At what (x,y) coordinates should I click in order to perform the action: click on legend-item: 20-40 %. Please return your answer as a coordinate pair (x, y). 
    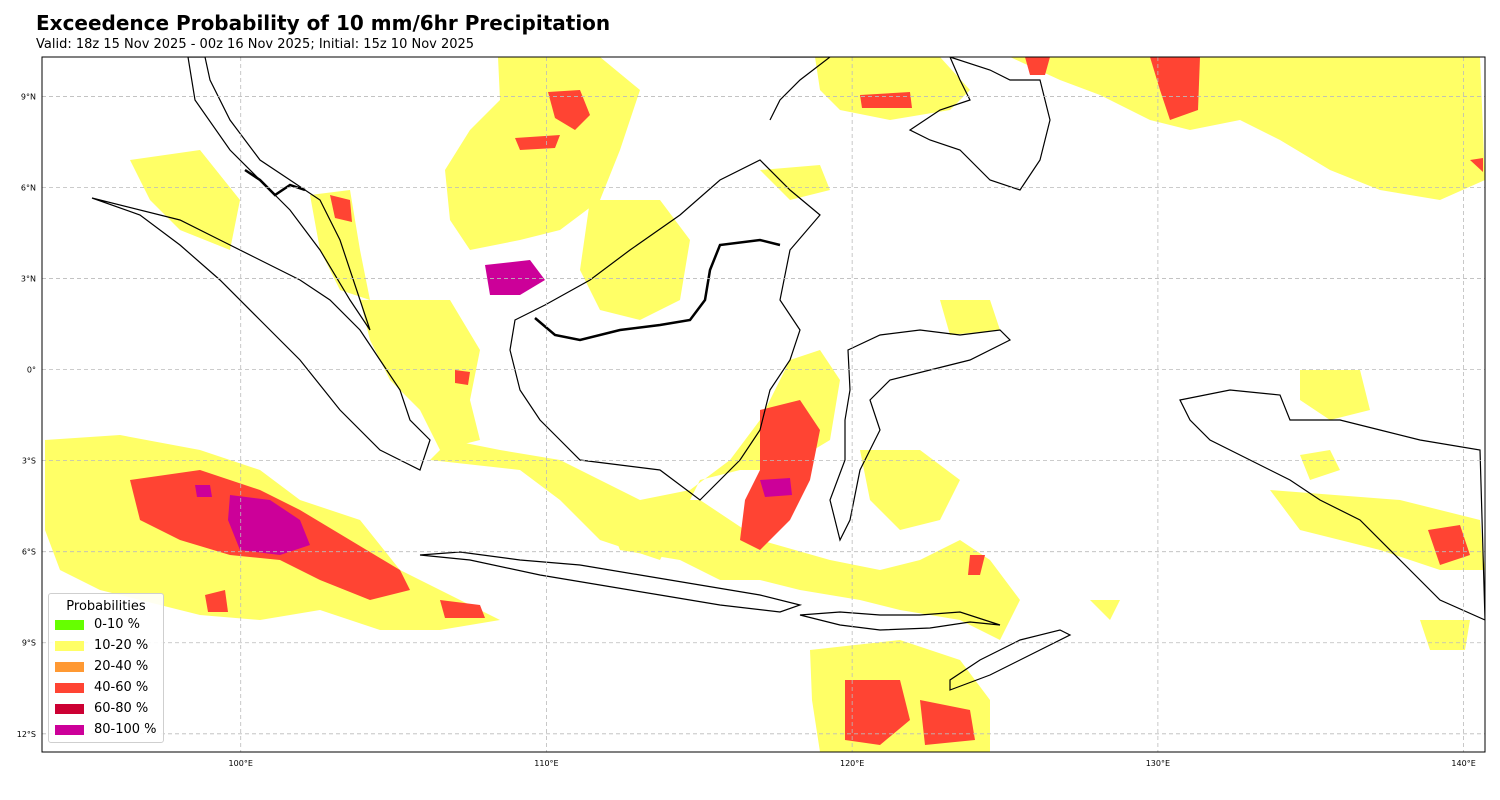
    Looking at the image, I should click on (109, 666).